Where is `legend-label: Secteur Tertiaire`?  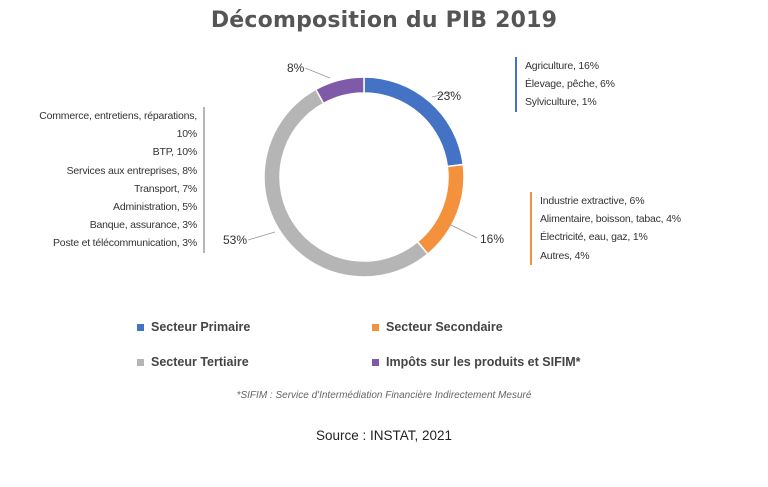 legend-label: Secteur Tertiaire is located at coordinates (200, 362).